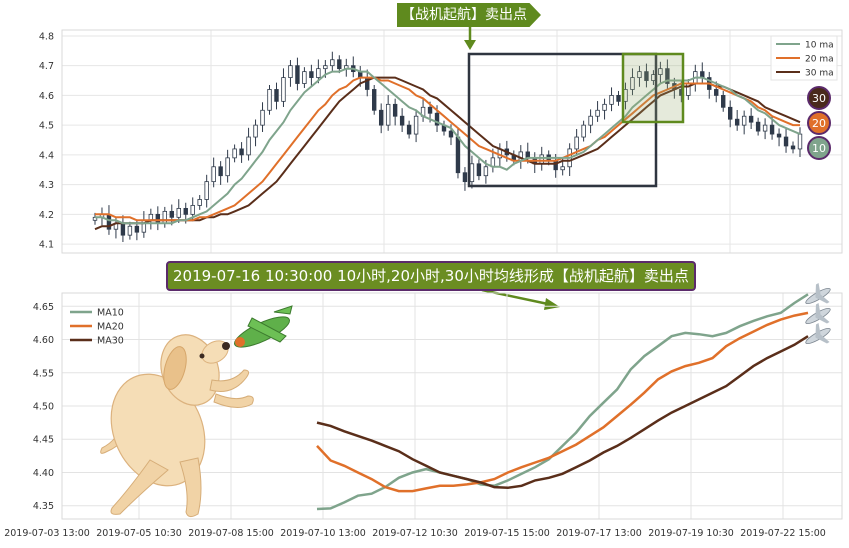 This screenshot has width=849, height=548. I want to click on bottom-y-axis: 4.35 4.40 4.45 4.50 4.55 4.60 4.65, so click(43, 407).